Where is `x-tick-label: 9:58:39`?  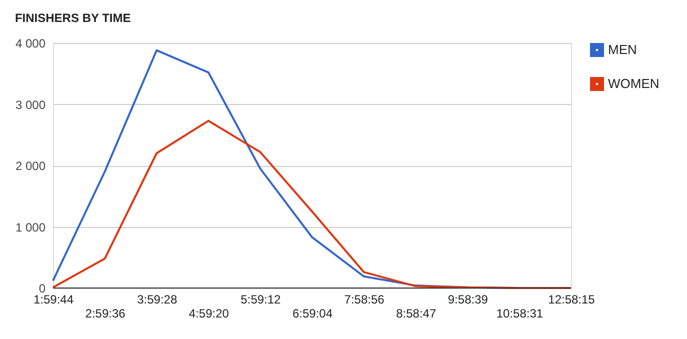
x-tick-label: 9:58:39 is located at coordinates (468, 299).